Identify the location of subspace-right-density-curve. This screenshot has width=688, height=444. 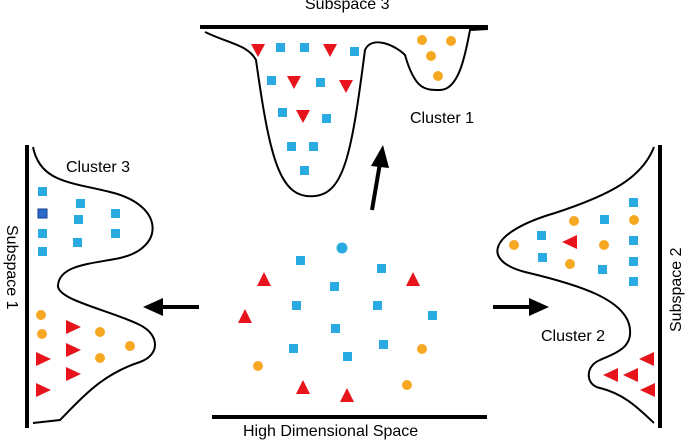
(575, 285).